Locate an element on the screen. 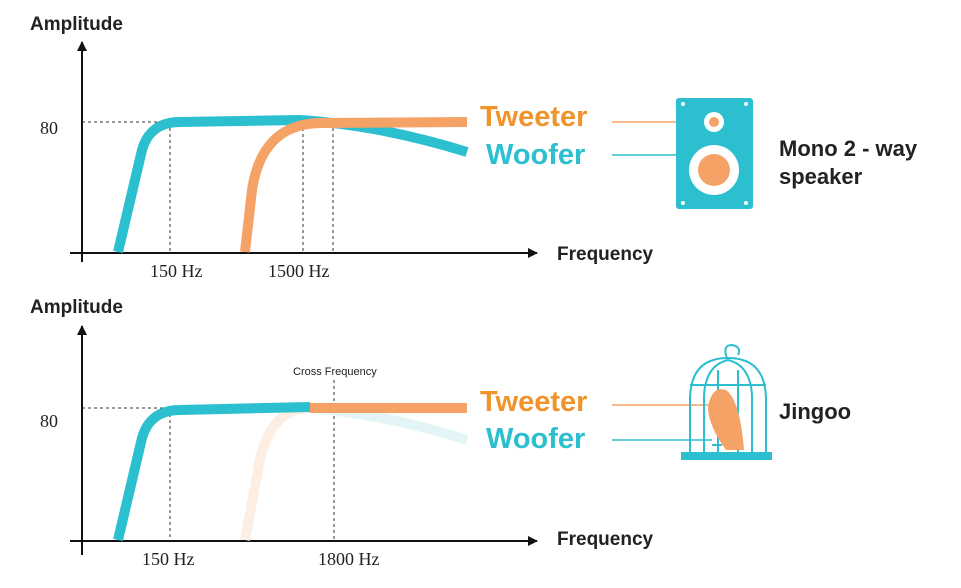 This screenshot has width=961, height=588. x-tick-label: 1500 Hz is located at coordinates (299, 271).